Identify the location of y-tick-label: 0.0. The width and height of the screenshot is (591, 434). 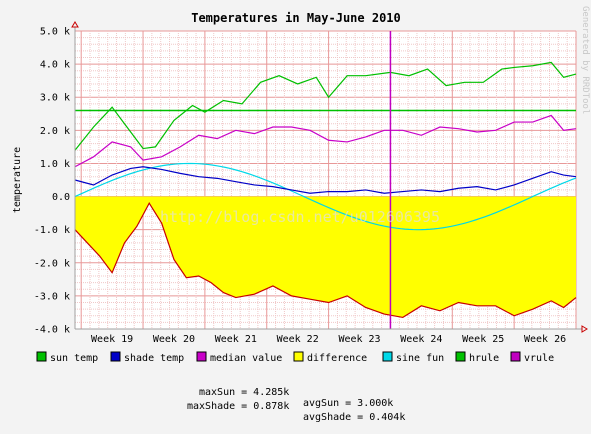
(61, 197).